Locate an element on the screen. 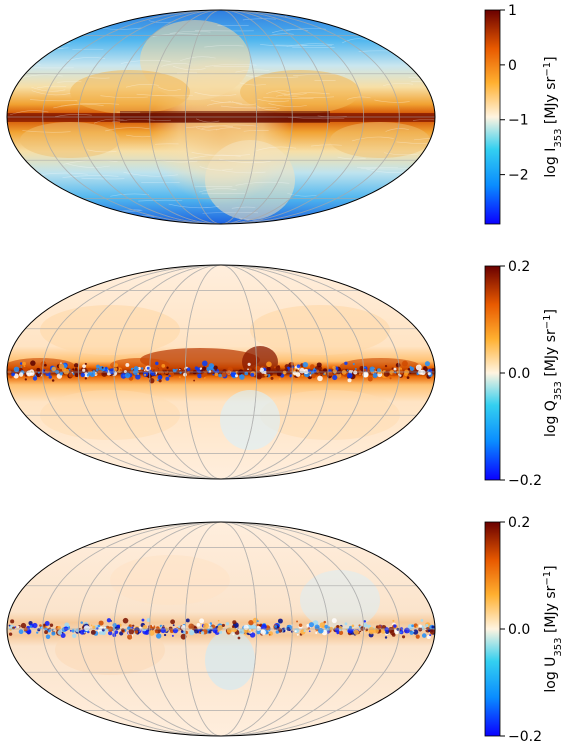  colorbar-stokes-u-label: log U353 [MJy sr−1] is located at coordinates (553, 628).